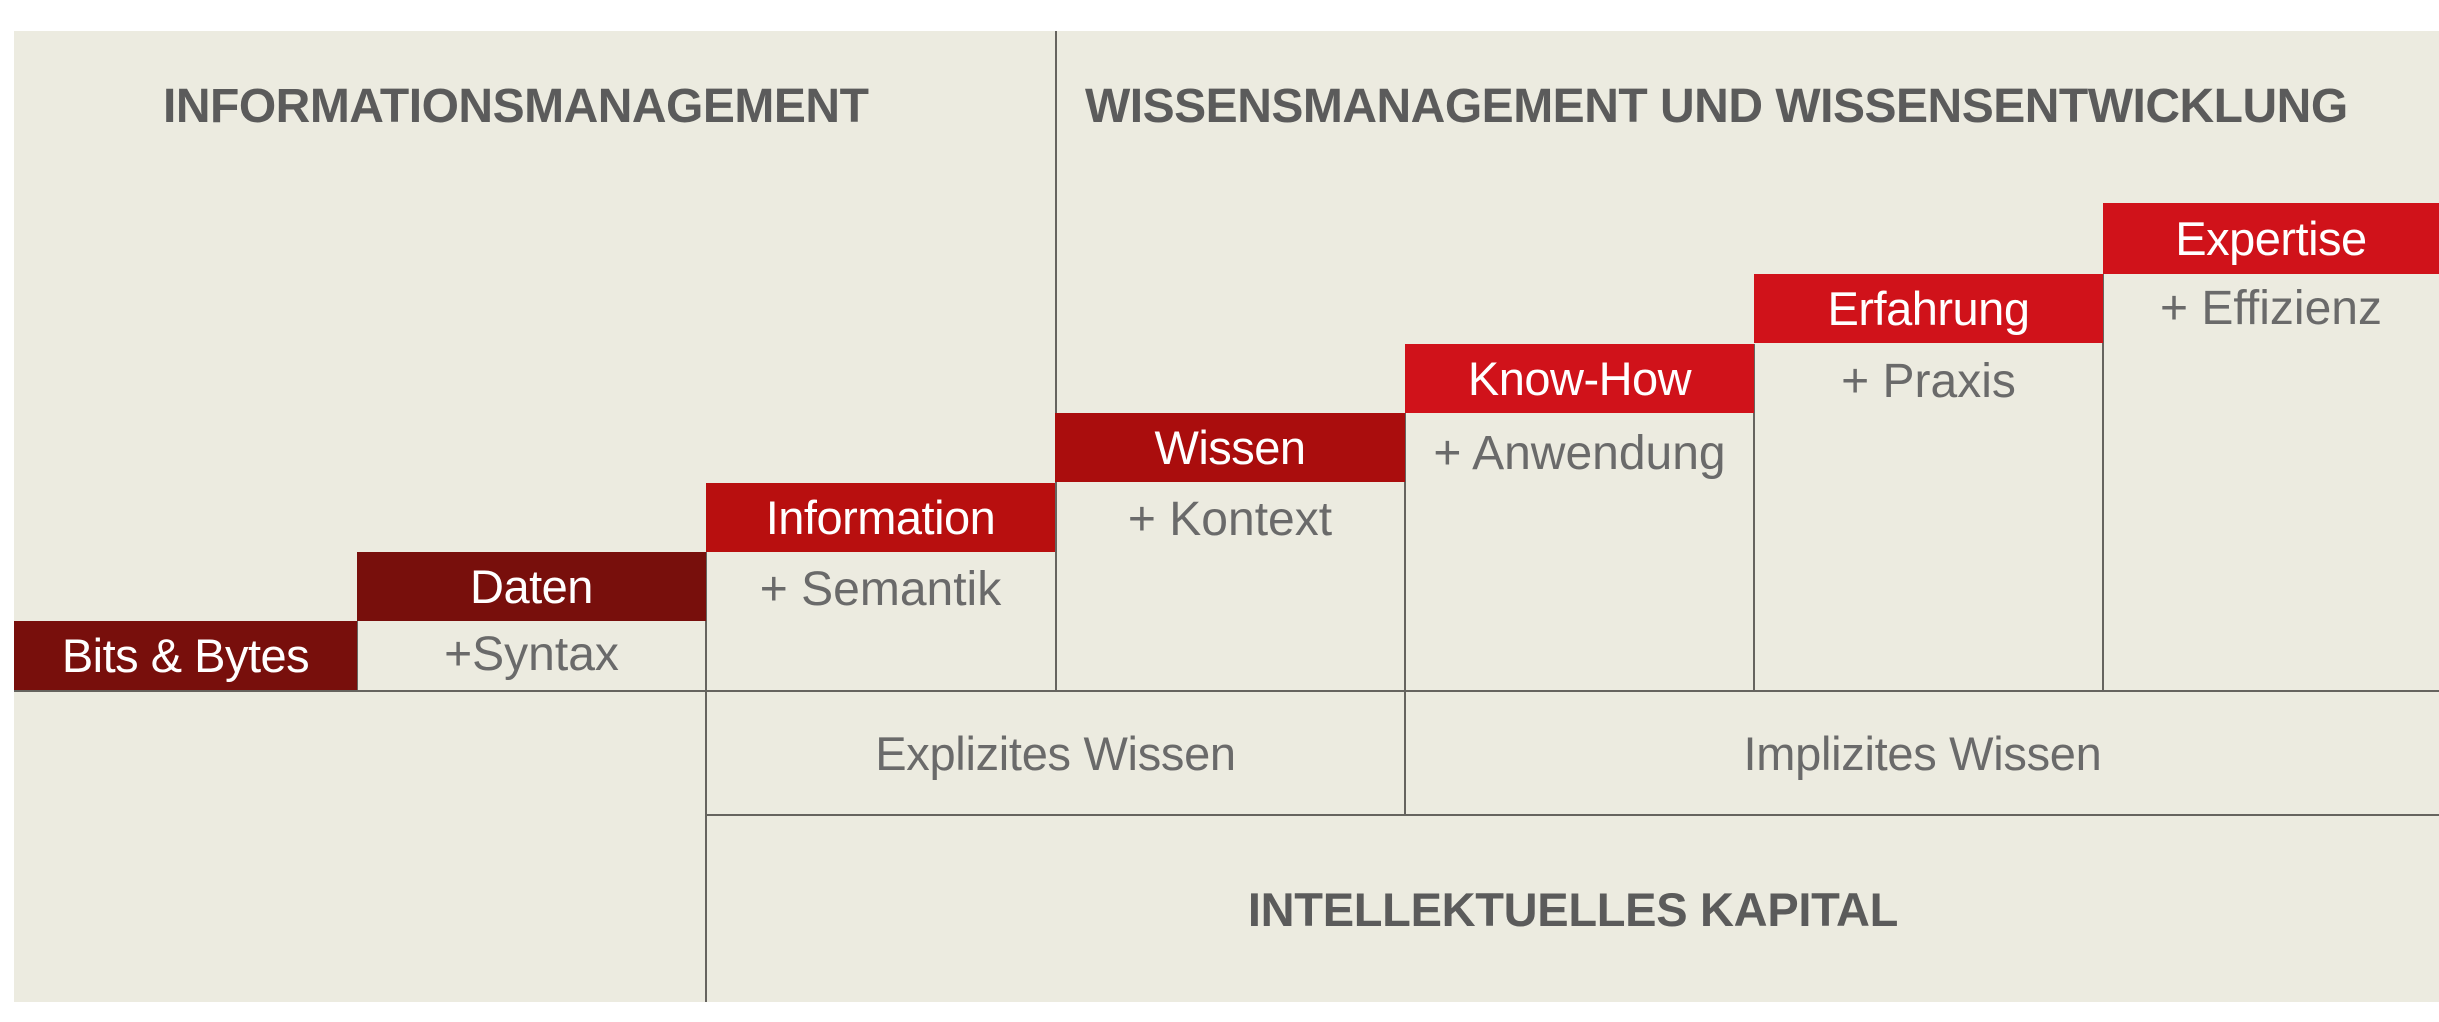 The width and height of the screenshot is (2439, 1022). Describe the element at coordinates (1579, 453) in the screenshot. I see `addition-anwendung: + Anwendung` at that location.